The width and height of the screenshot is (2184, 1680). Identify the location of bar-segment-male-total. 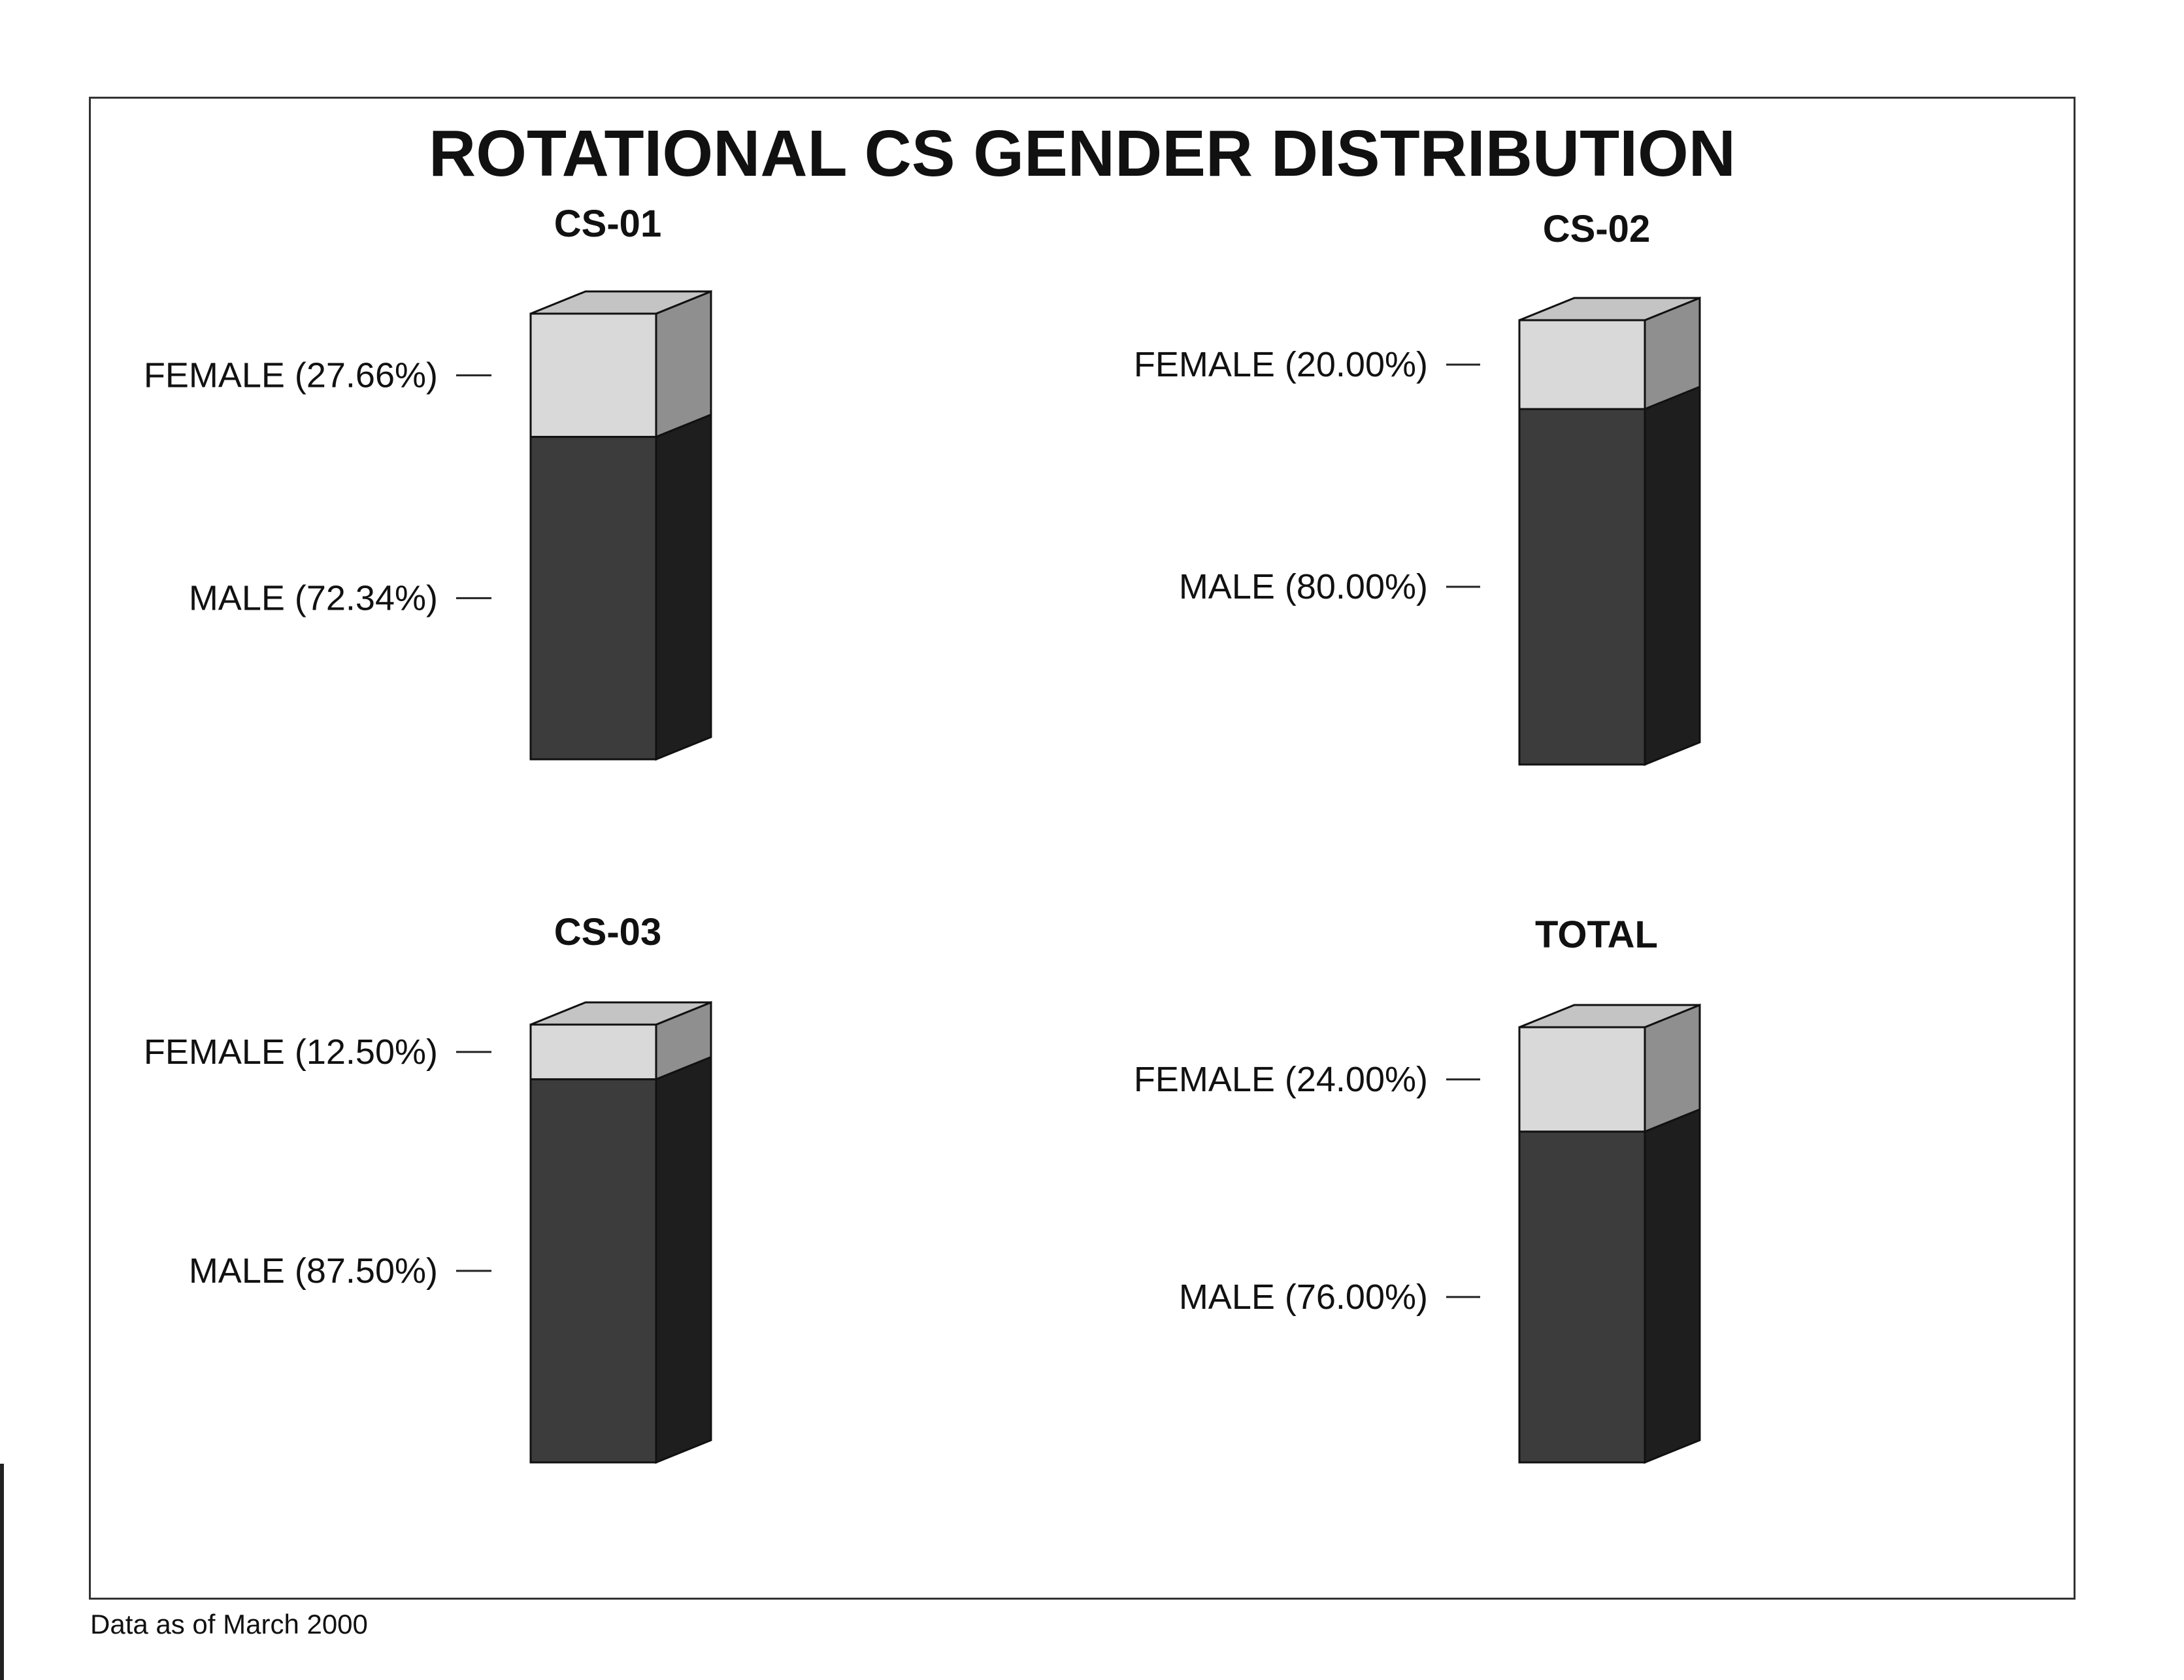
(1582, 1297).